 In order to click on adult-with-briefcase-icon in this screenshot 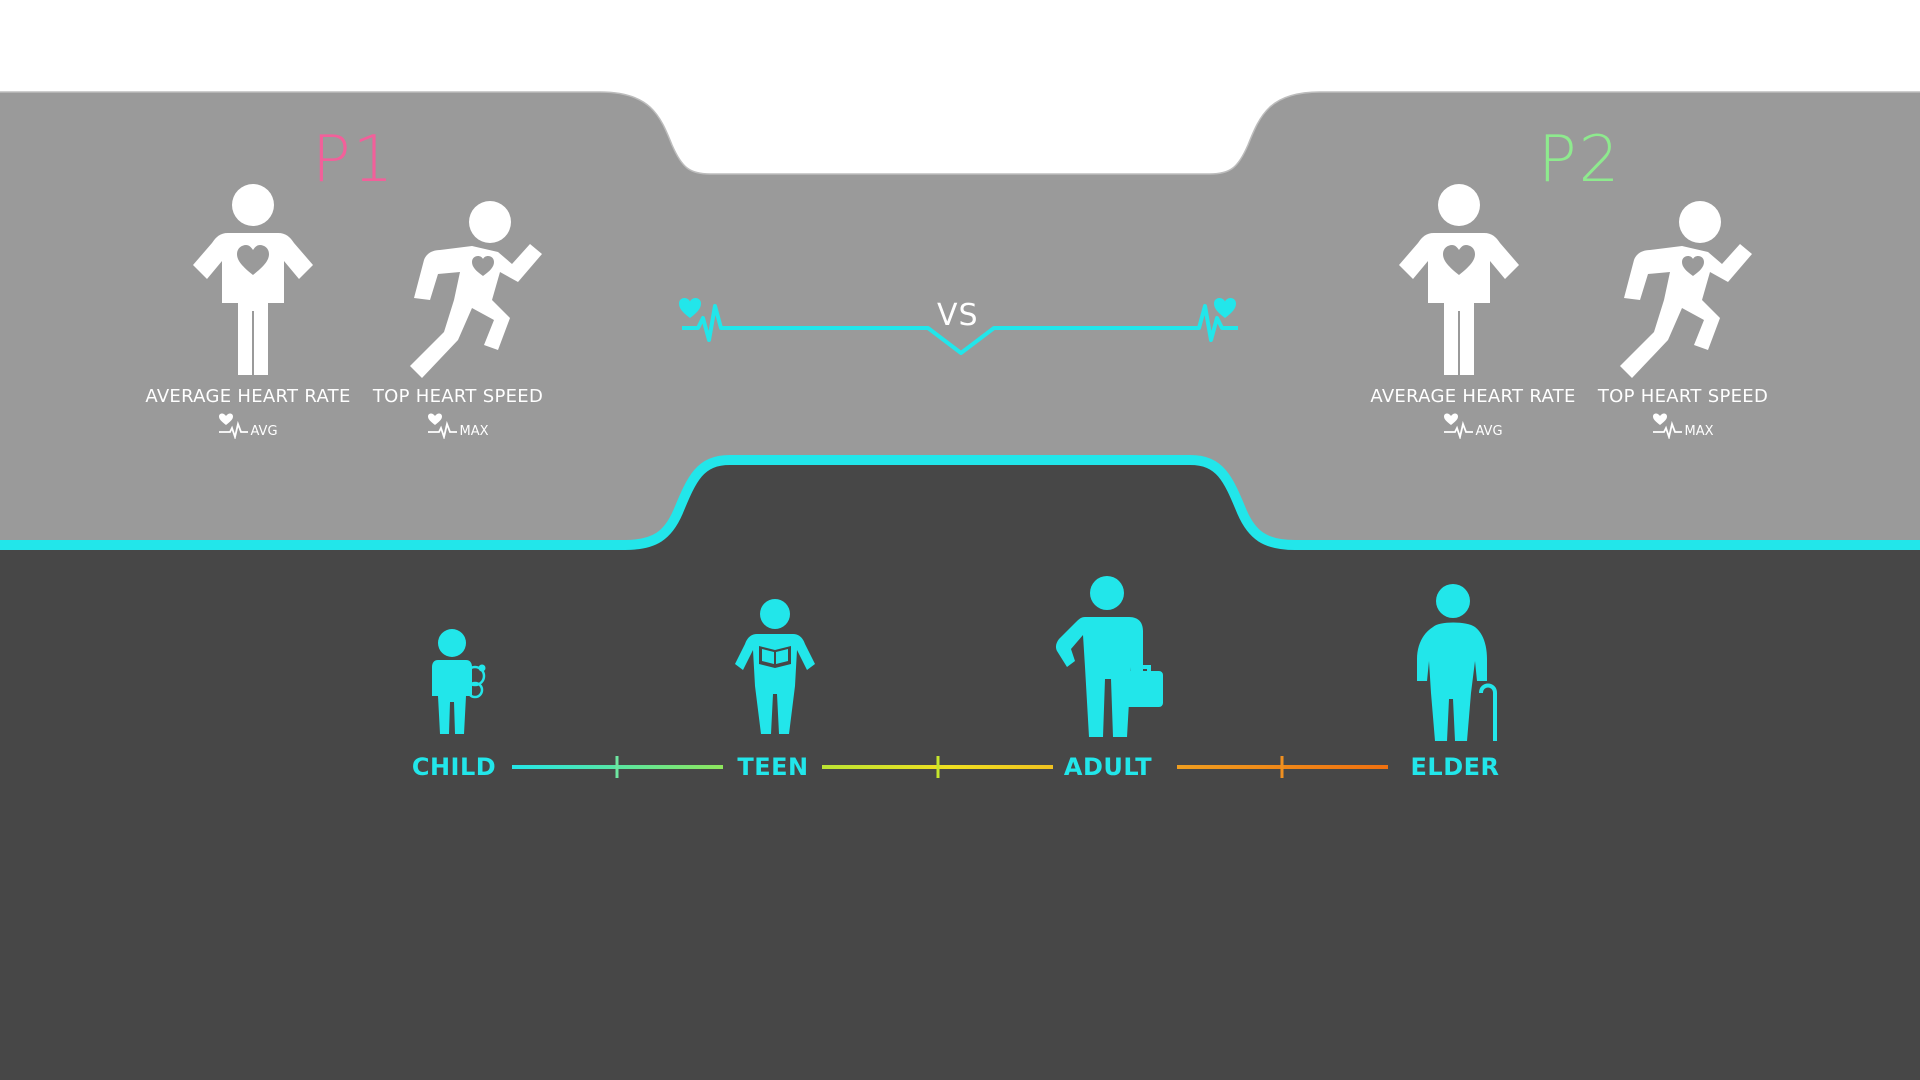, I will do `click(1109, 656)`.